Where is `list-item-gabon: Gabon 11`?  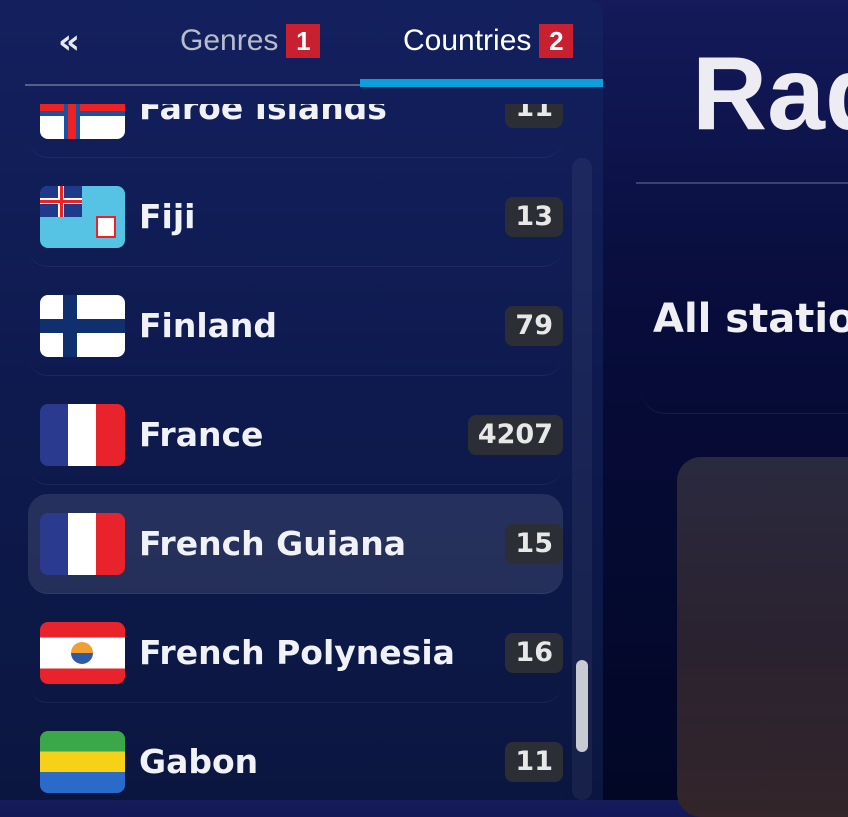 list-item-gabon: Gabon 11 is located at coordinates (295, 756).